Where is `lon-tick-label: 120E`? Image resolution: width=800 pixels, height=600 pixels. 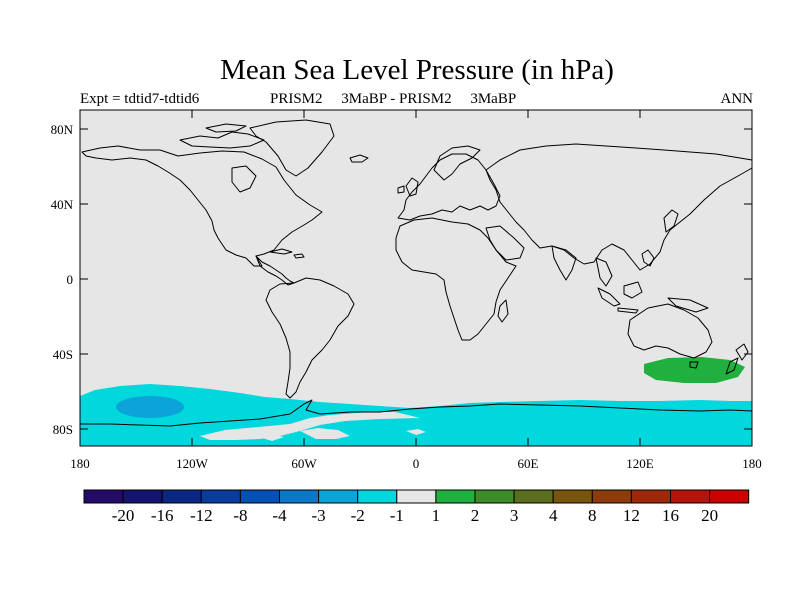
lon-tick-label: 120E is located at coordinates (640, 463).